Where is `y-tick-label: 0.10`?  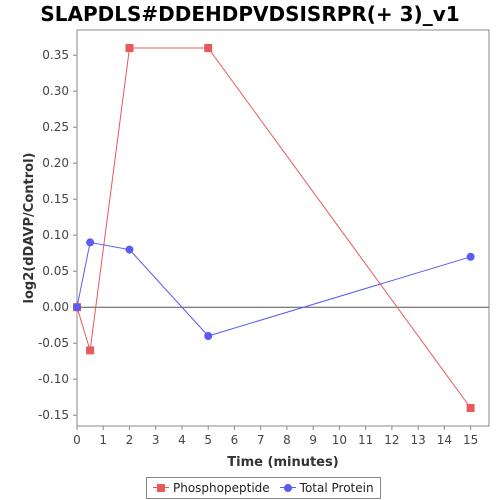
y-tick-label: 0.10 is located at coordinates (55, 235).